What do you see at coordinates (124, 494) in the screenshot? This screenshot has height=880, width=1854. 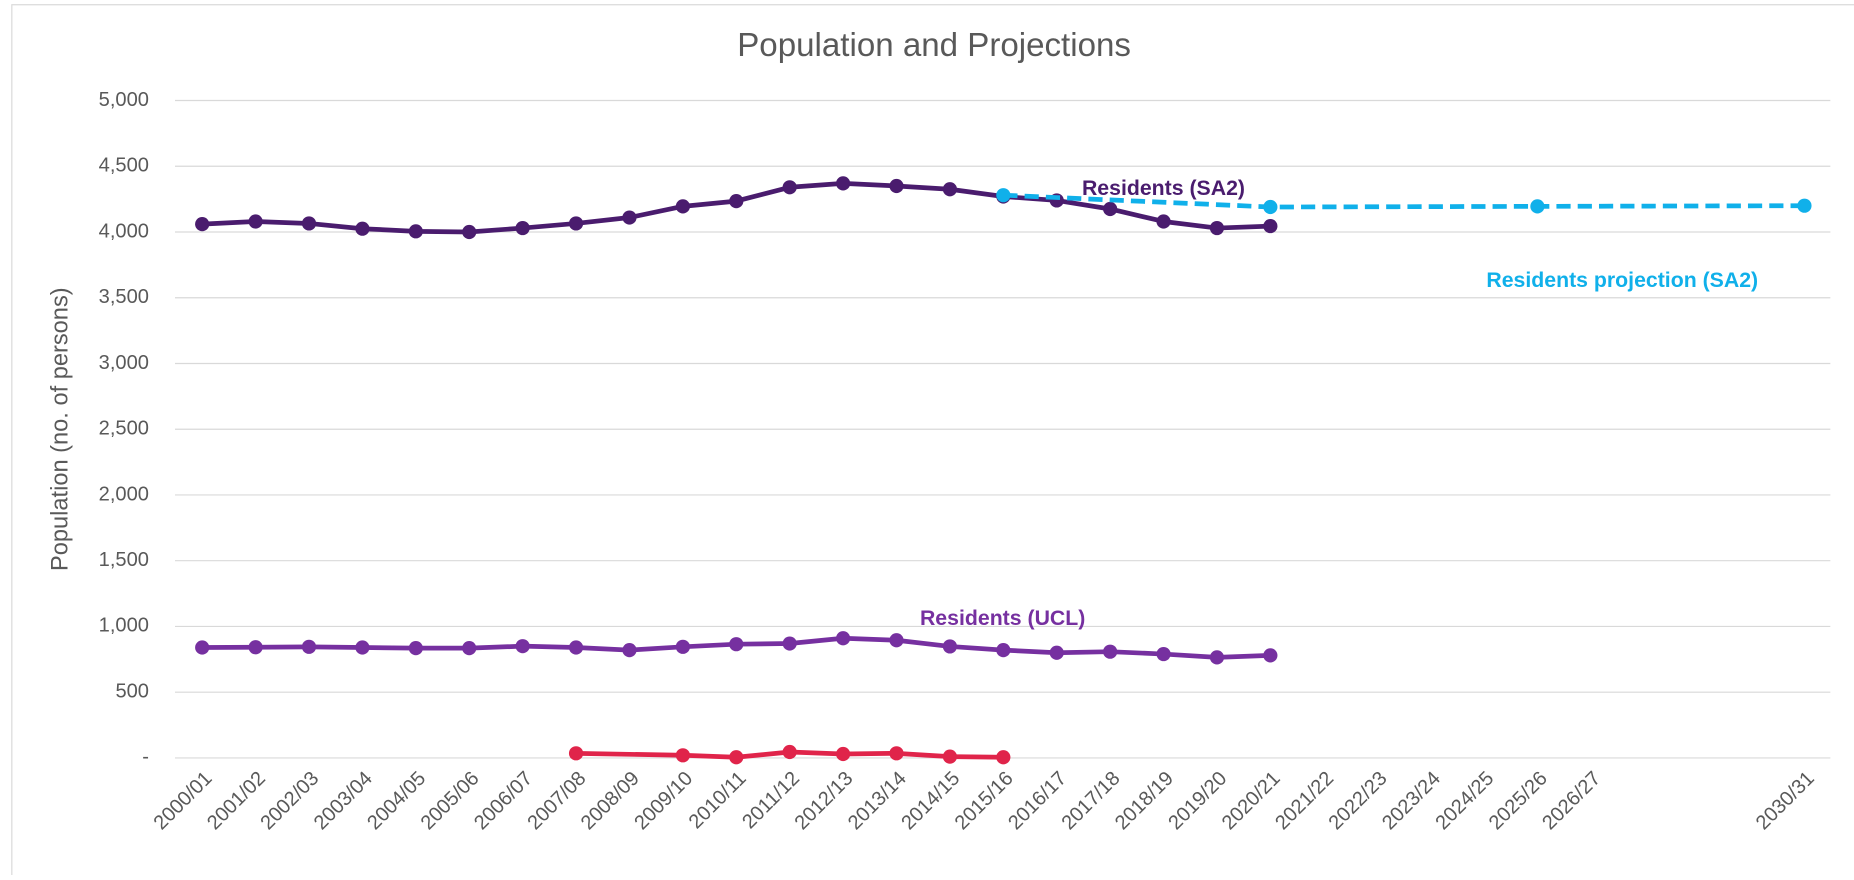 I see `y-tick-label: 2,000` at bounding box center [124, 494].